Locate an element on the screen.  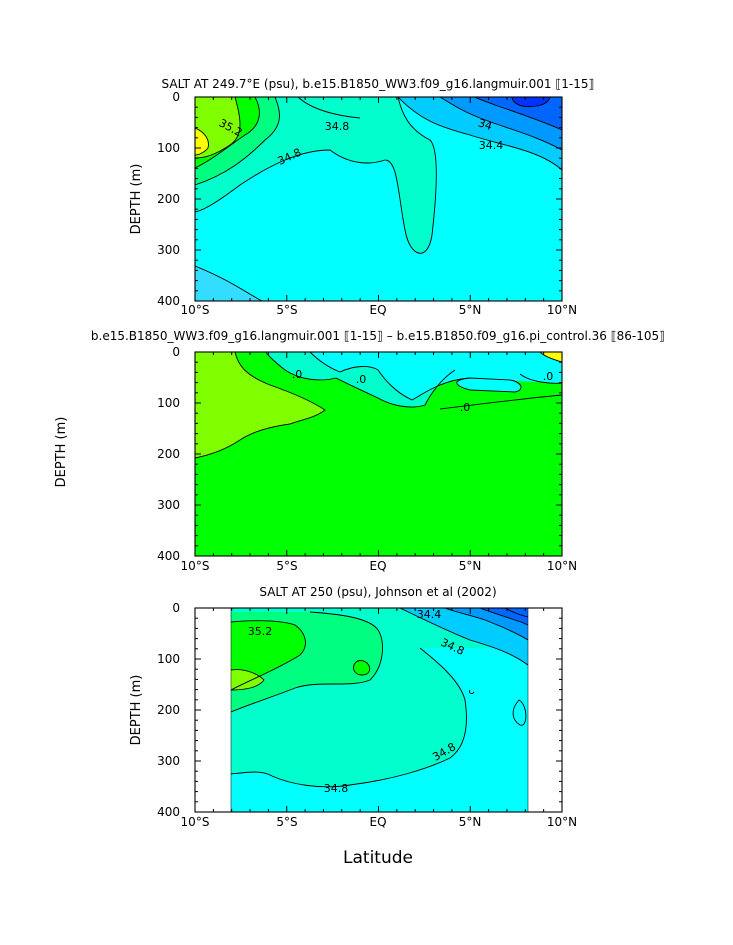
panel-3-ytick-label: 0 is located at coordinates (176, 608).